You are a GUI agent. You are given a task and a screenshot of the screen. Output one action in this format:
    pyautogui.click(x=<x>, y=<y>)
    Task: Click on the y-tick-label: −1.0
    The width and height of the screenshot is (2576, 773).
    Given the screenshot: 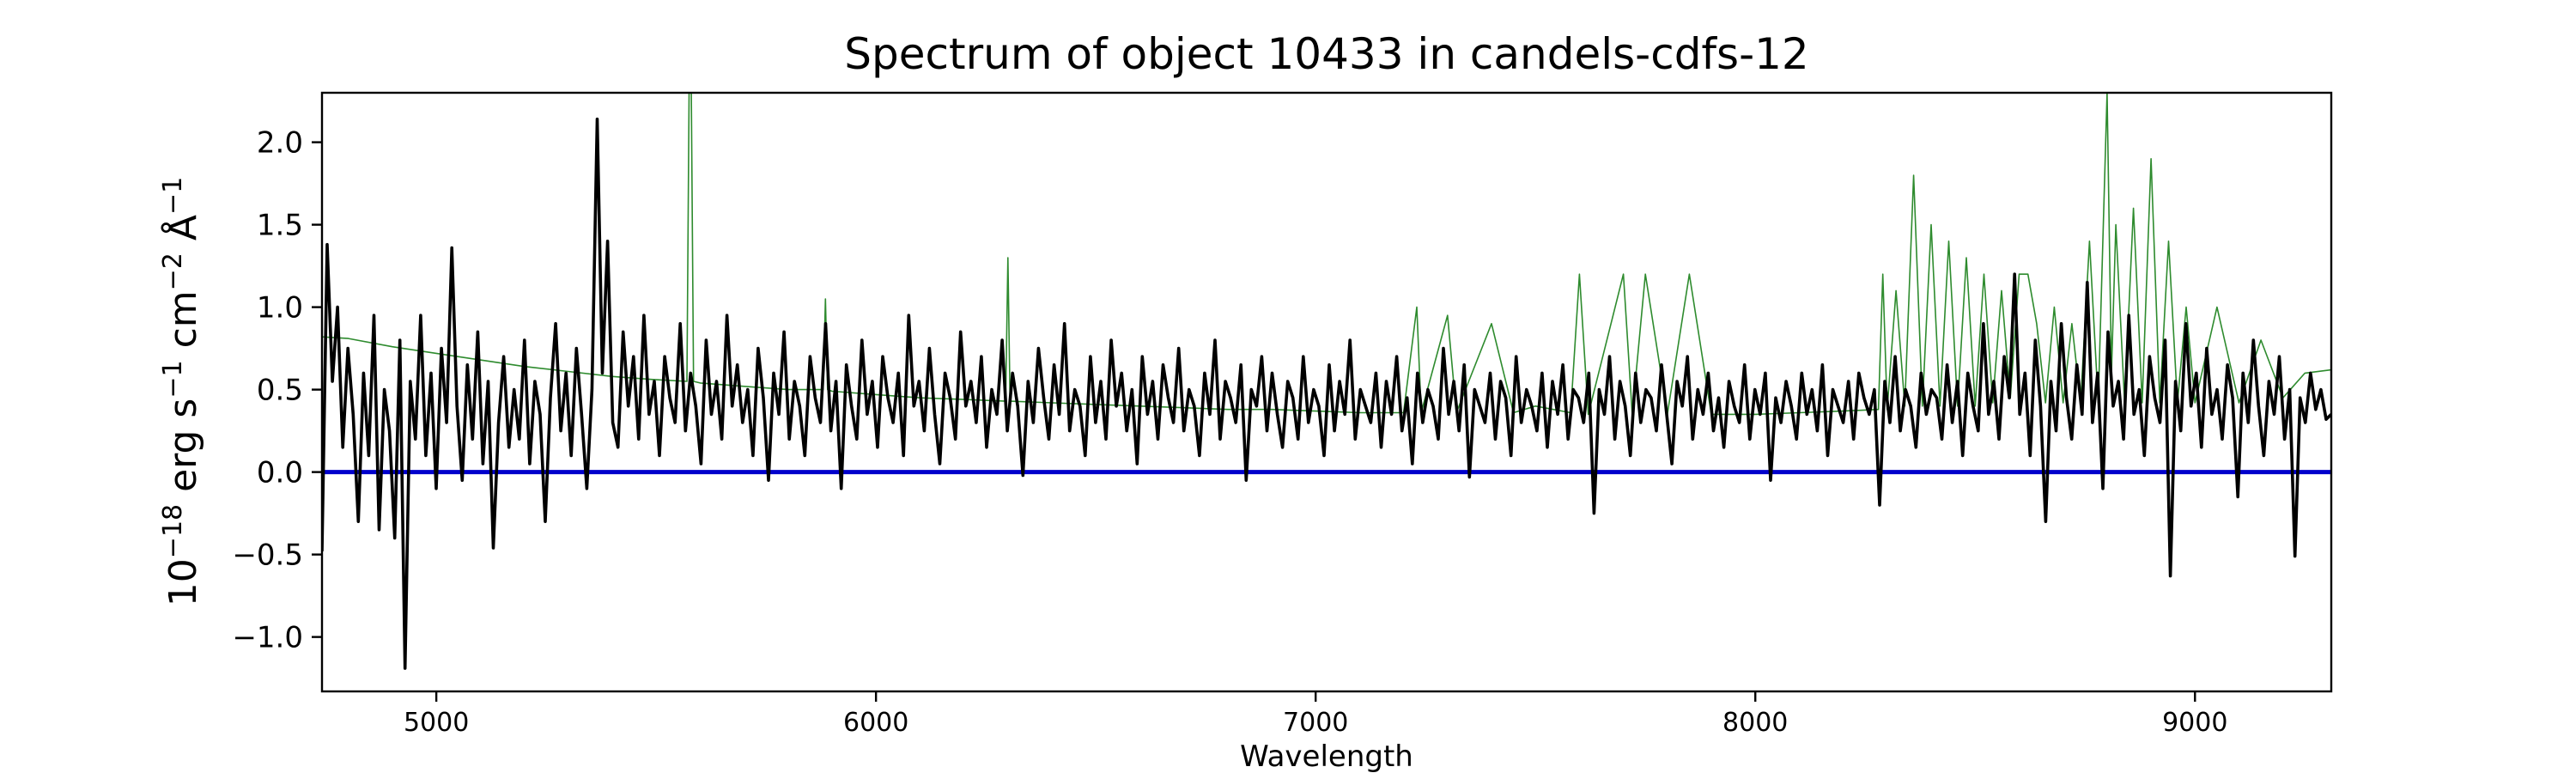 What is the action you would take?
    pyautogui.click(x=268, y=638)
    